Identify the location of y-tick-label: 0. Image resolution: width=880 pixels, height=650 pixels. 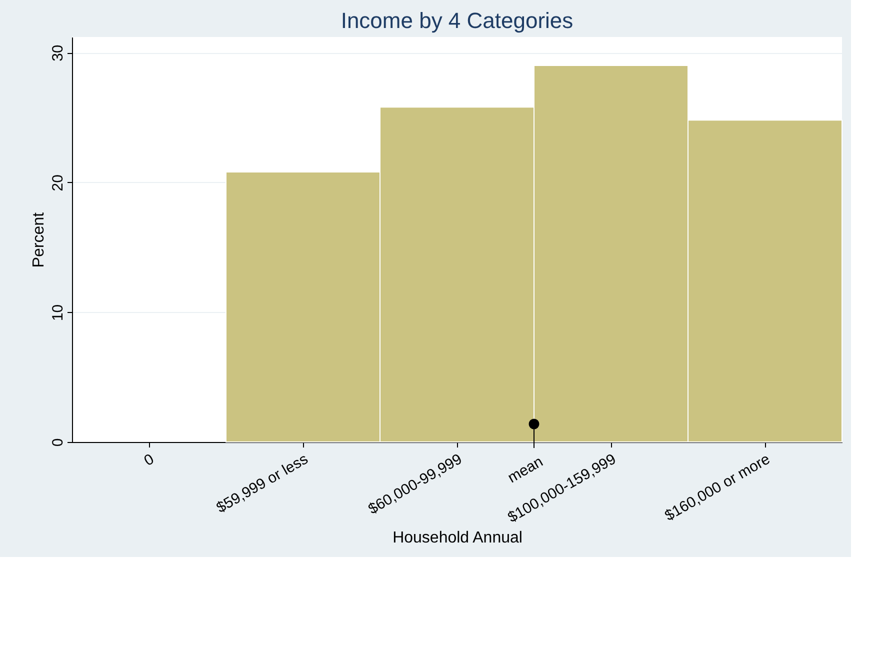
(58, 442).